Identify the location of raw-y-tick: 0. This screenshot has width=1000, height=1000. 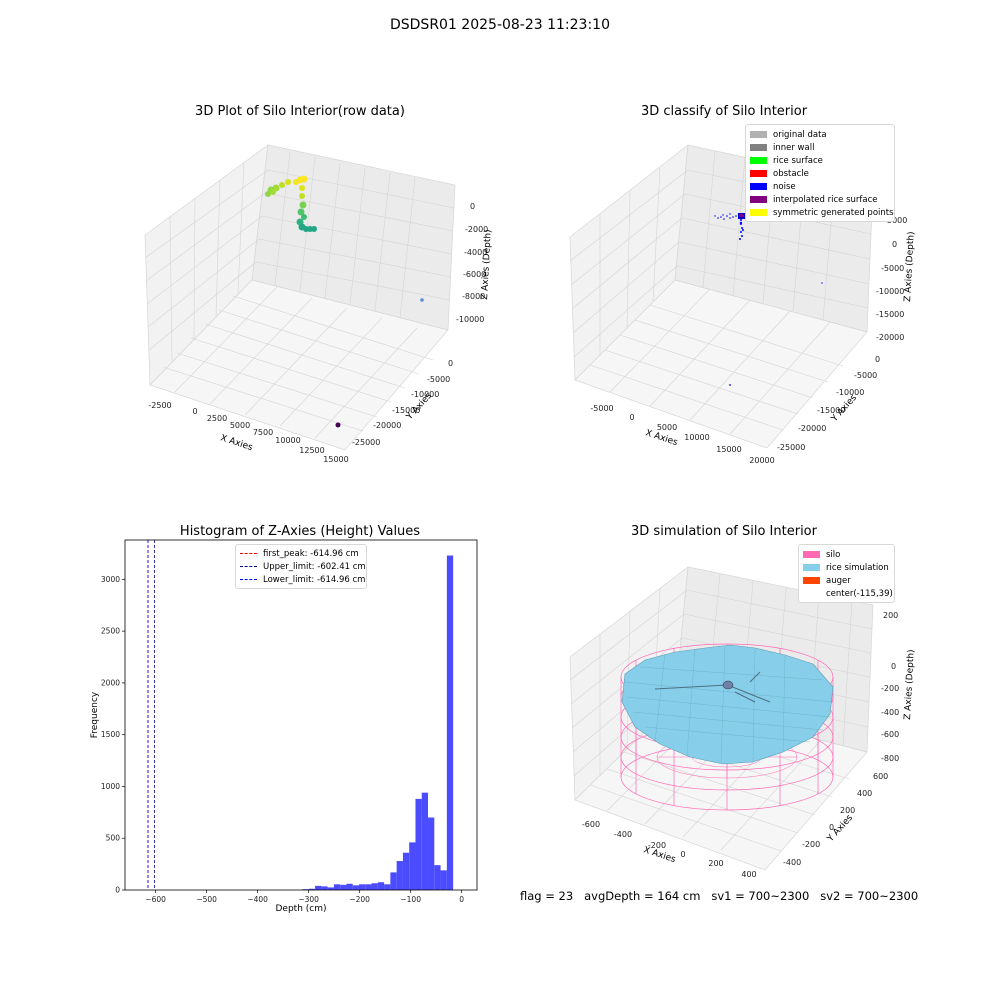
(450, 363).